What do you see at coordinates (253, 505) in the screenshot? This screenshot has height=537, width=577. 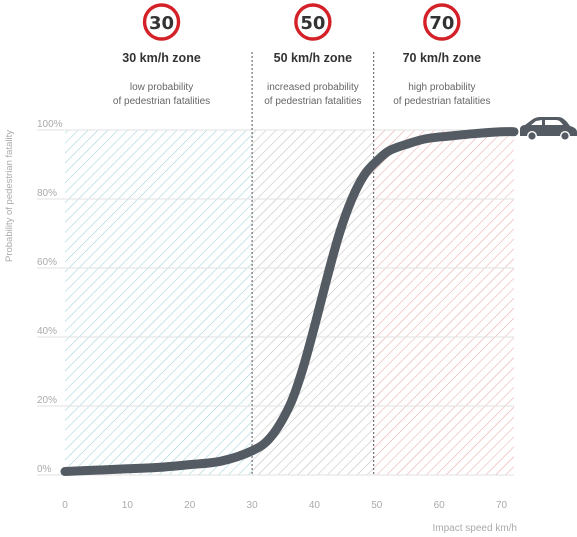 I see `x-tick-label: 30` at bounding box center [253, 505].